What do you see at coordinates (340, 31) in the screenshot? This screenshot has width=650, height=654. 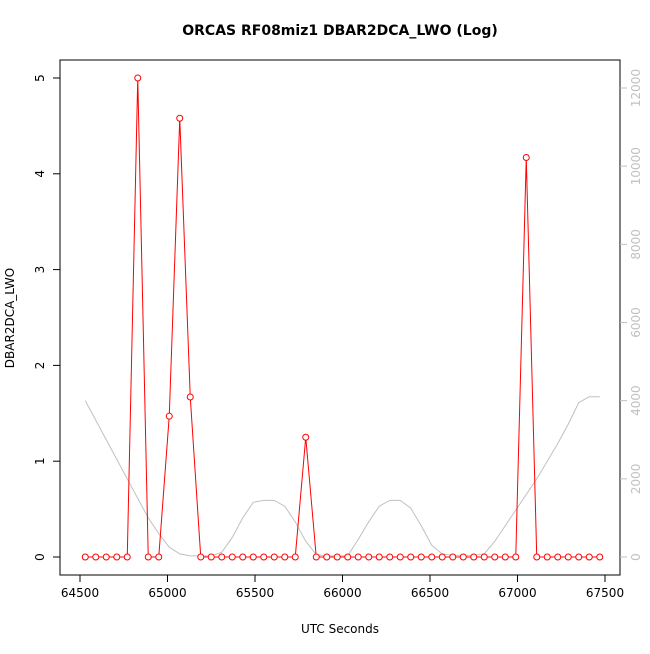 I see `chart-title: ORCAS RF08miz1 DBAR2DCA_LWO (Log)` at bounding box center [340, 31].